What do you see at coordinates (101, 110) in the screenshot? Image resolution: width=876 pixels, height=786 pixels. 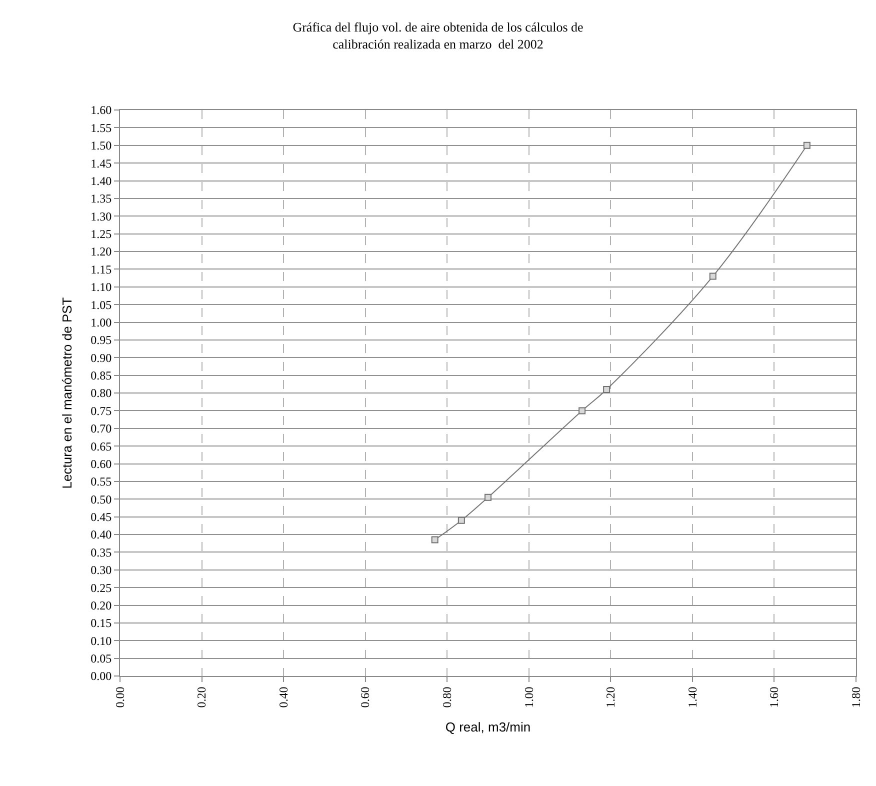 I see `y-tick-label: 1.60` at bounding box center [101, 110].